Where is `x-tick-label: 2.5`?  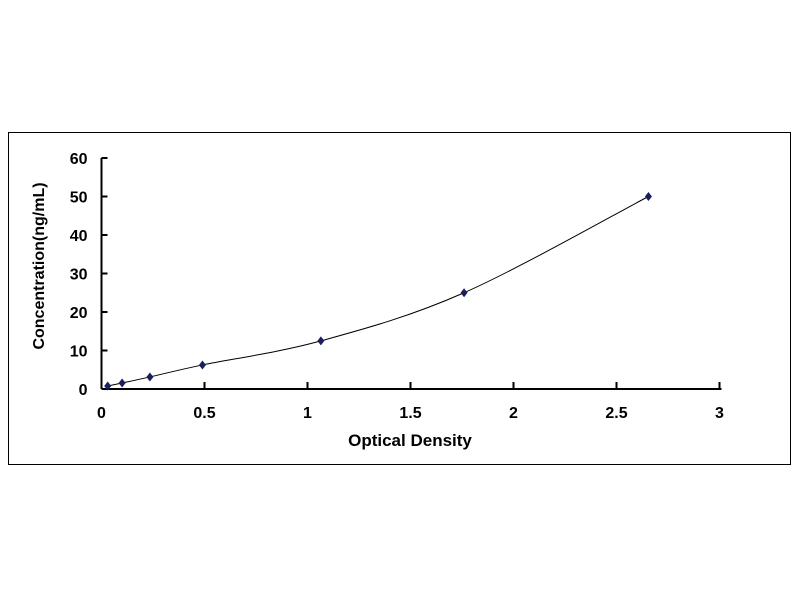 x-tick-label: 2.5 is located at coordinates (616, 413).